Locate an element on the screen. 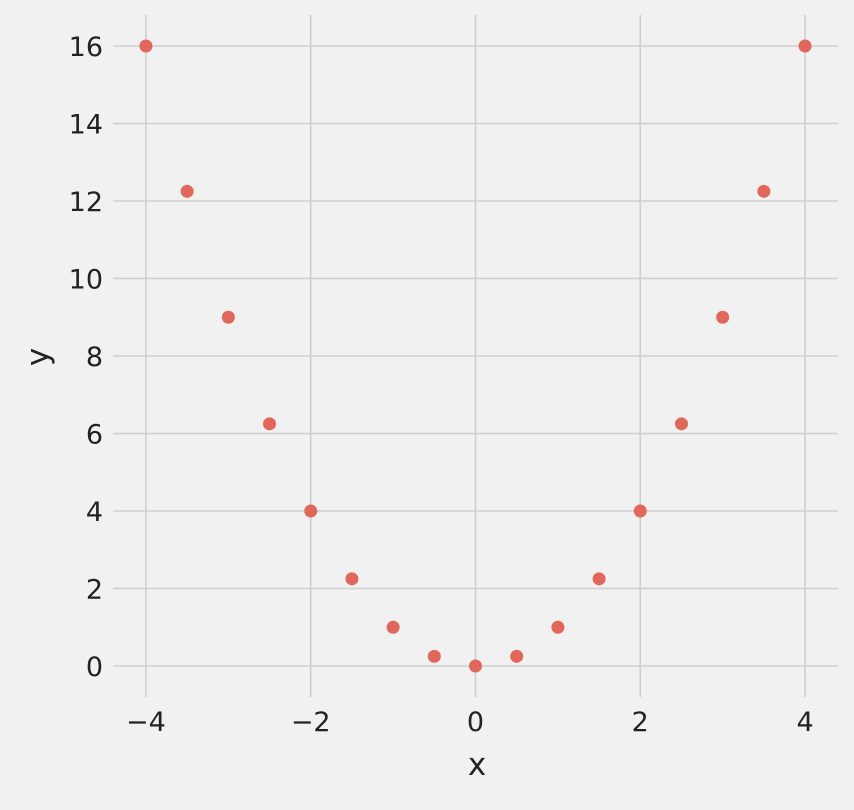  y-tick-label: 10 is located at coordinates (86, 280).